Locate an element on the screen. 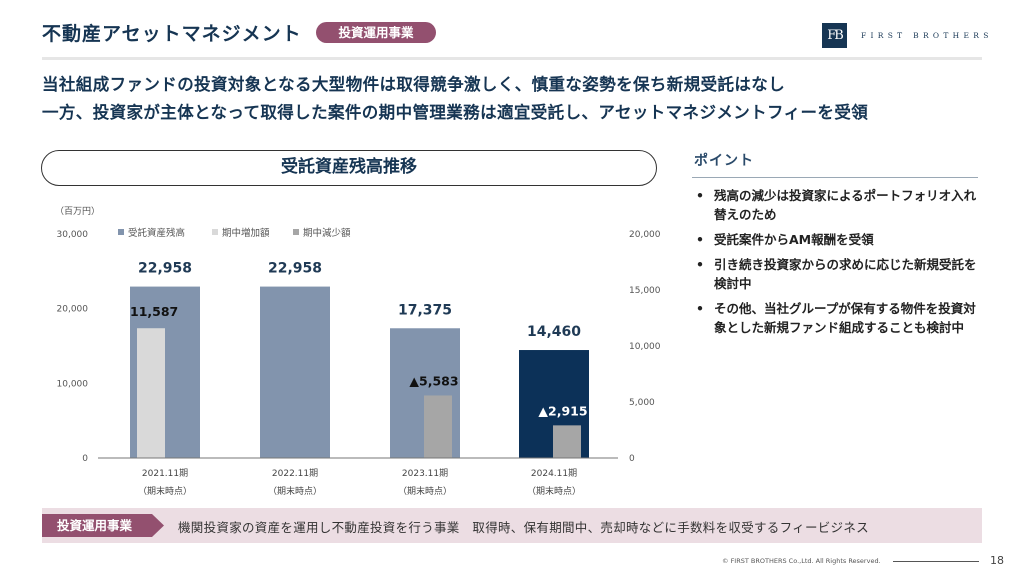  increase-value-label: 11,587 is located at coordinates (154, 311).